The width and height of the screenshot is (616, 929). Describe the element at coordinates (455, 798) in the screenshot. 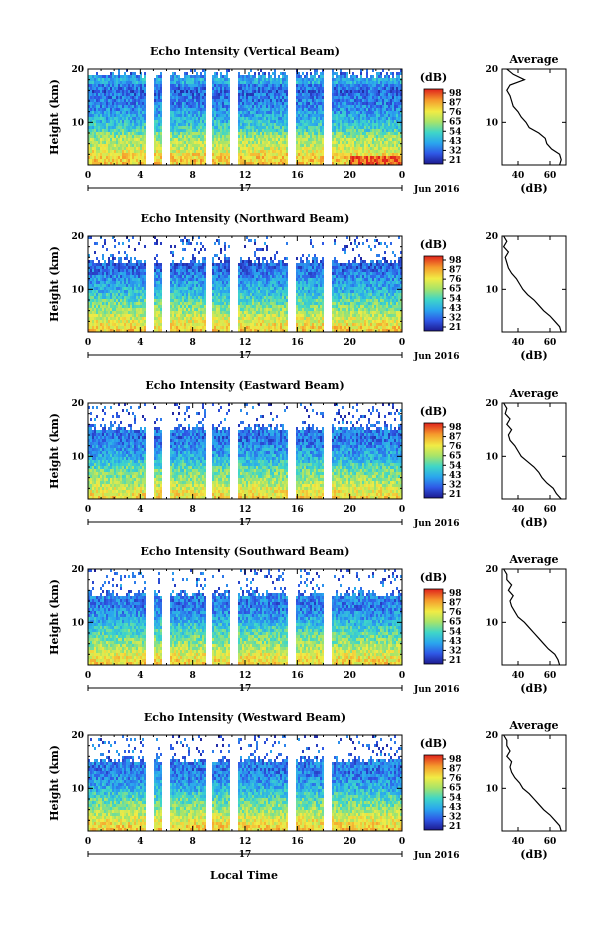

I see `colorbar-tick-label: 54` at that location.